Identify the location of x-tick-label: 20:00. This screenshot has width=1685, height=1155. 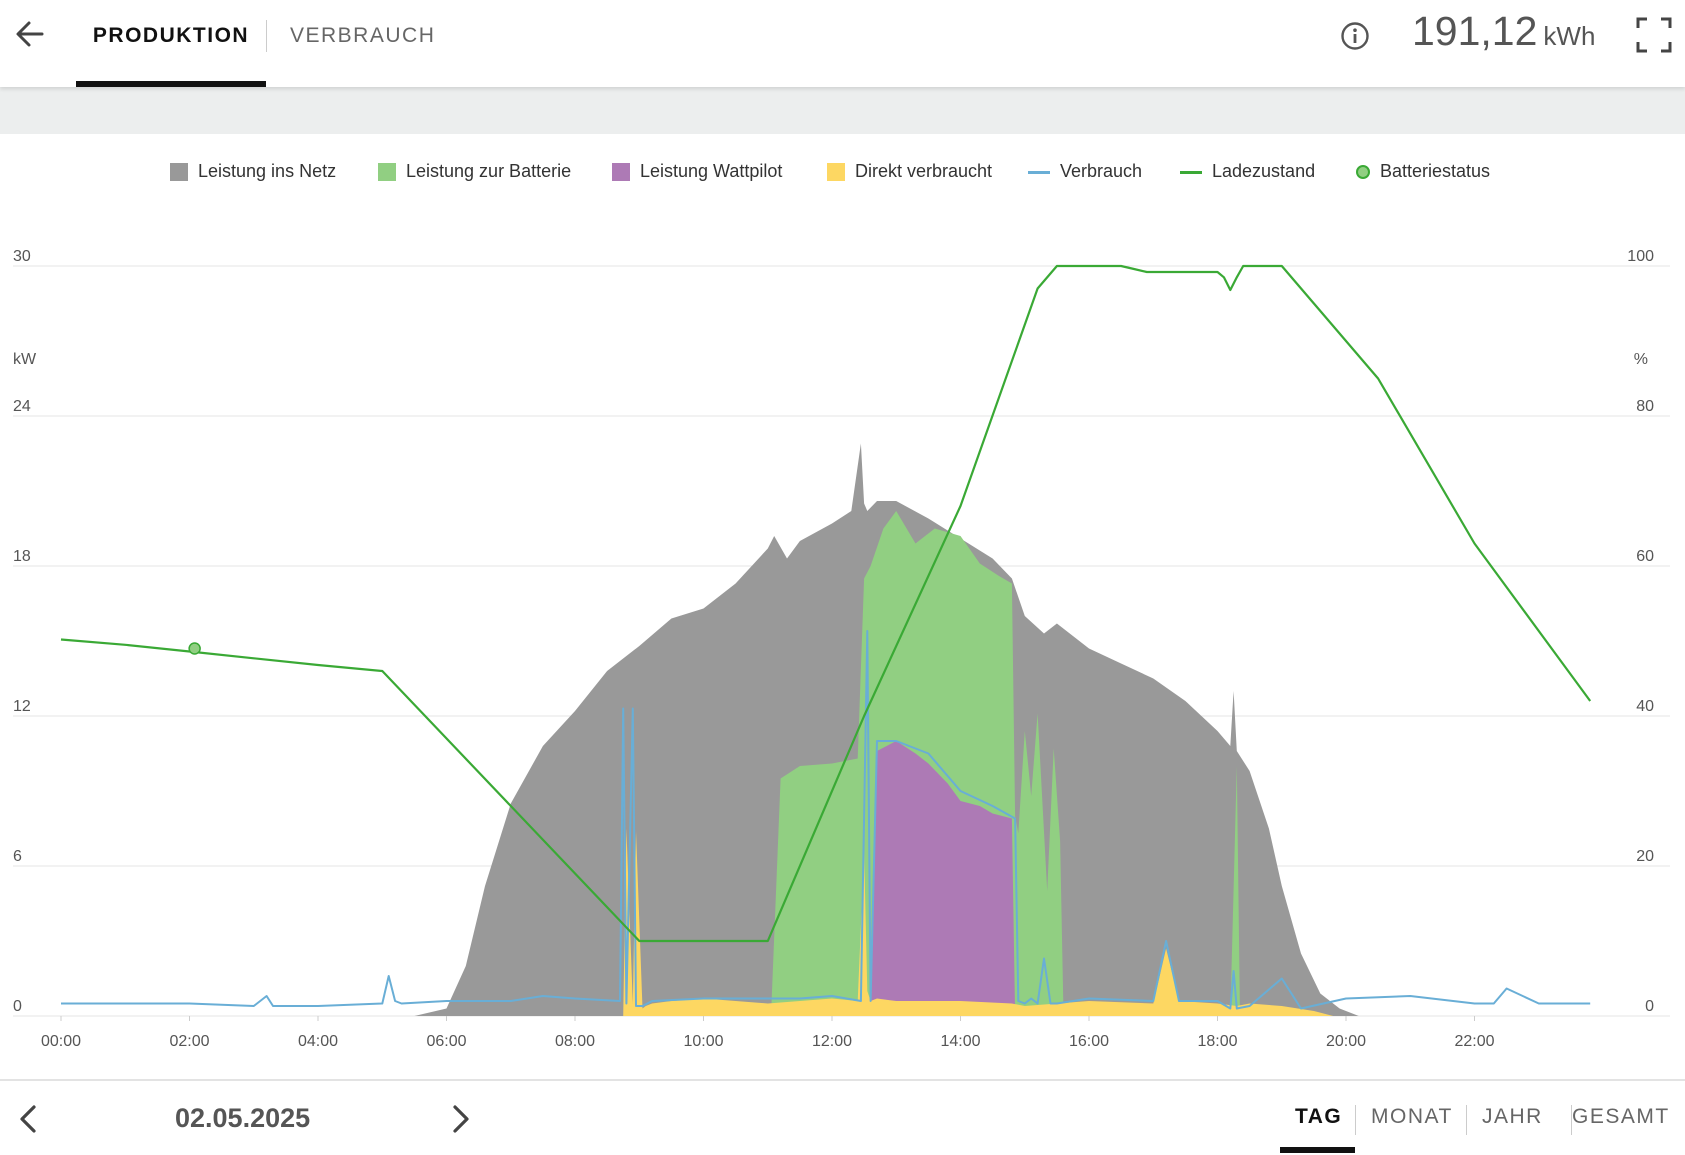
(1346, 1041).